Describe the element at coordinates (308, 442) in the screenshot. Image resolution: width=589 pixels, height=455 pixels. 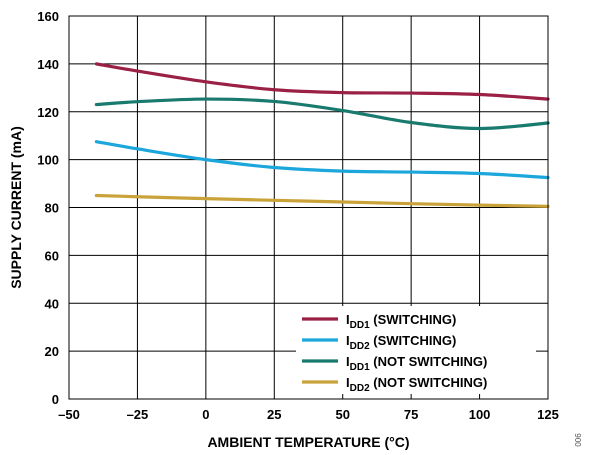
I see `x-axis-label: AMBIENT TEMPERATURE (°C)` at that location.